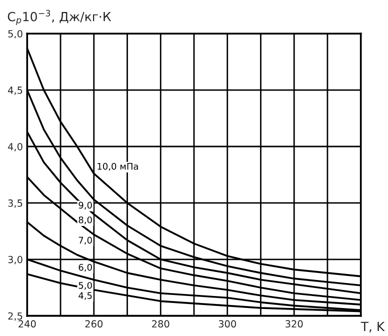  What do you see at coordinates (15, 34) in the screenshot?
I see `y-tick-label: 5,0` at bounding box center [15, 34].